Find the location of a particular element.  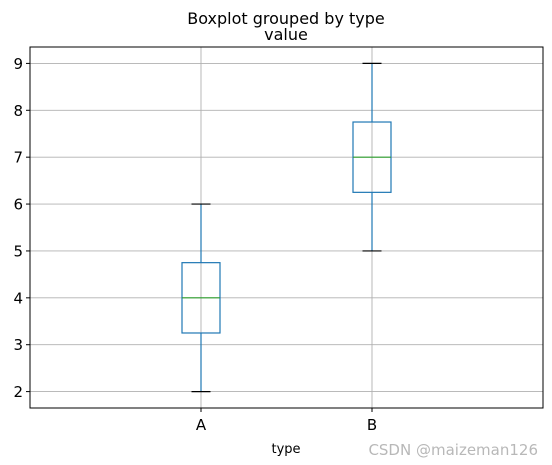

x-tick-label: B is located at coordinates (372, 425).